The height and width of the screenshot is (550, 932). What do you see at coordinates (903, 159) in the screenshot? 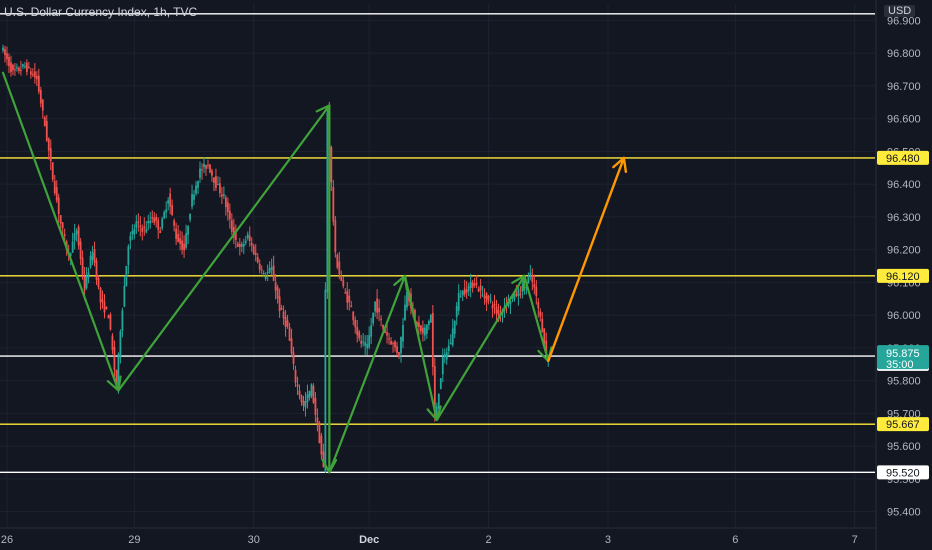
I see `level-label: 96.480` at bounding box center [903, 159].